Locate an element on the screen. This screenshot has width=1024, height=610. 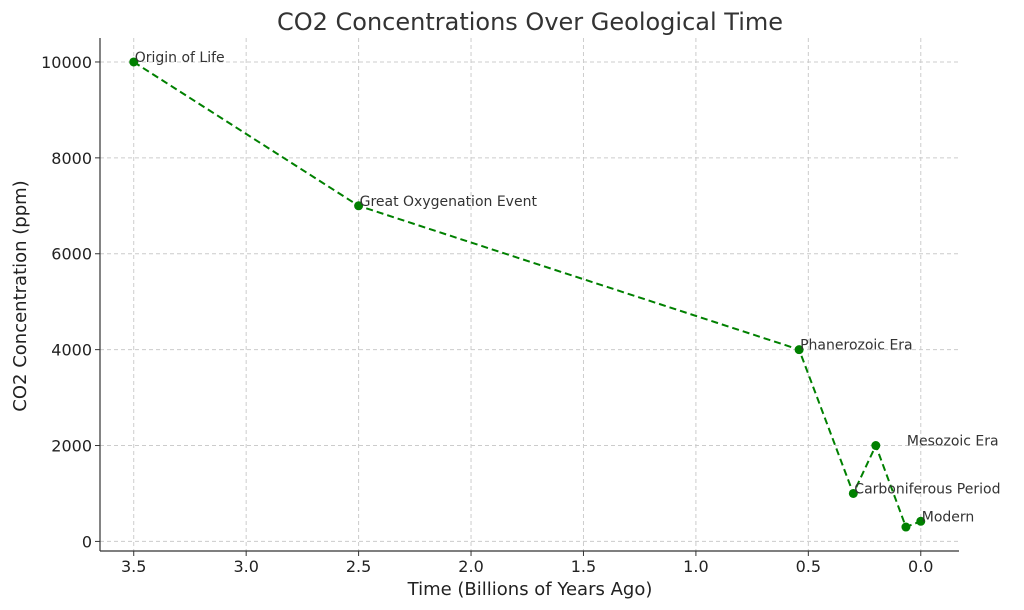
x-tick-label: 2.5 is located at coordinates (358, 566).